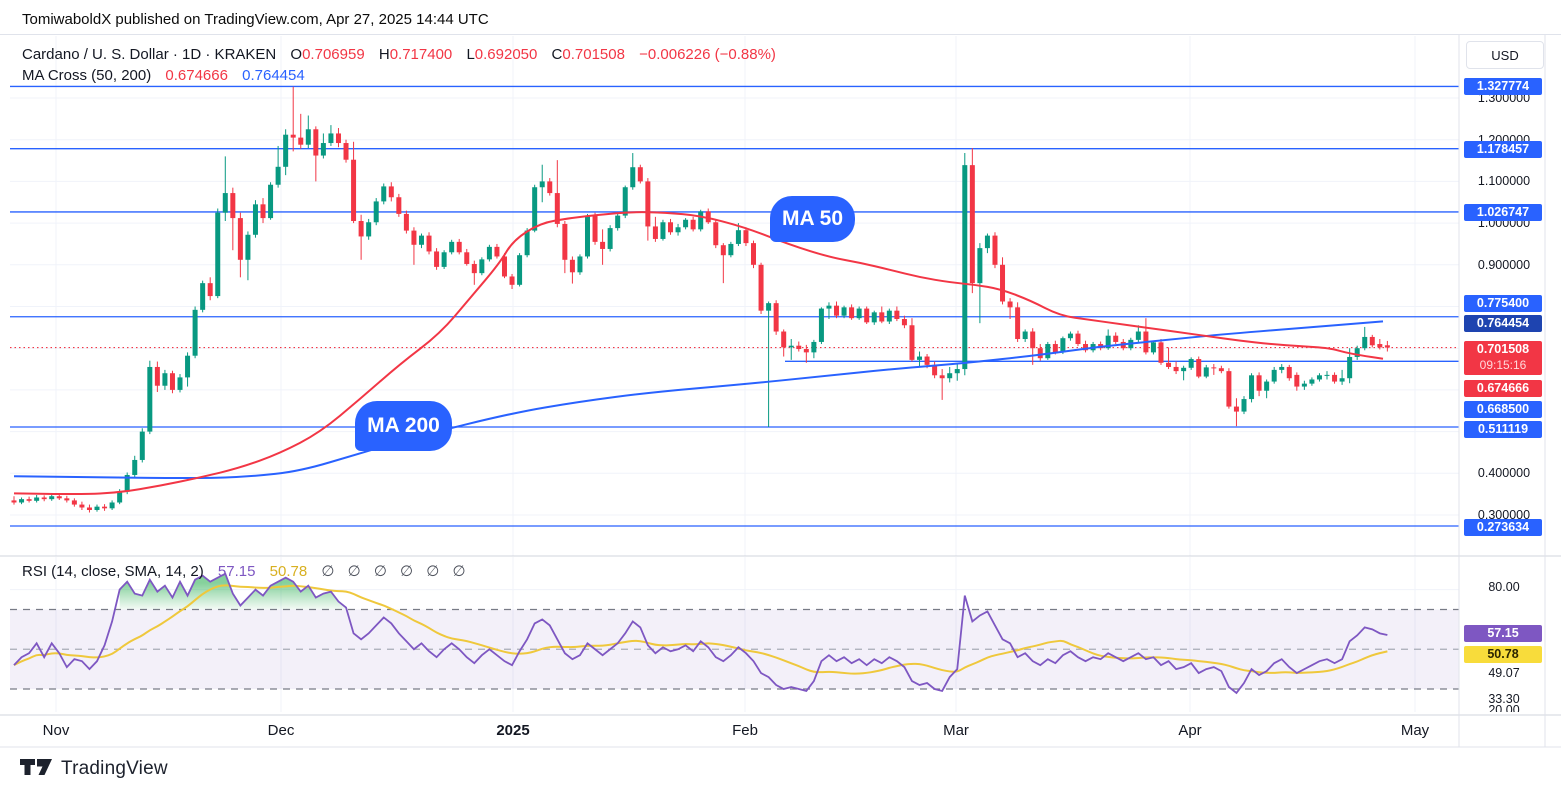 Image resolution: width=1561 pixels, height=792 pixels. What do you see at coordinates (1504, 265) in the screenshot?
I see `price-scale-label: 0.900000` at bounding box center [1504, 265].